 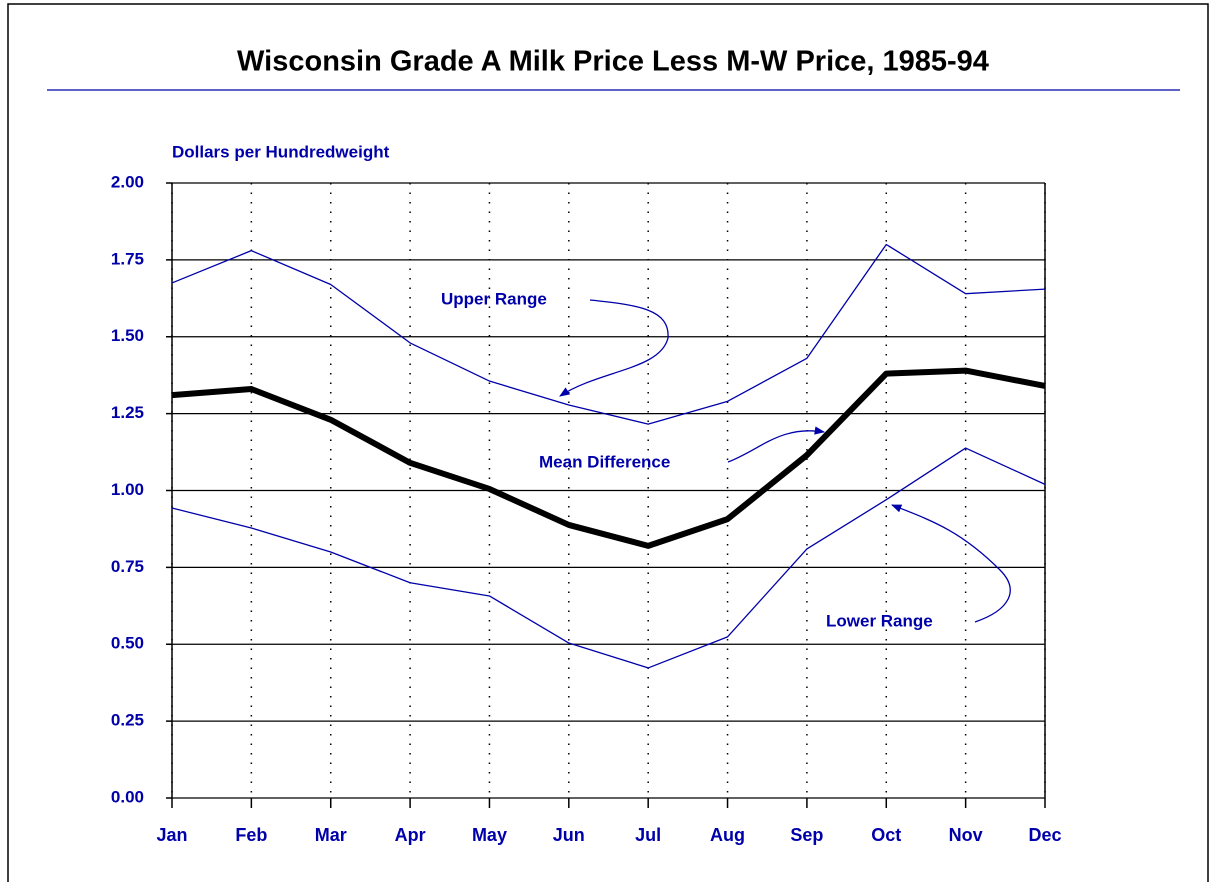 I want to click on x-tick-label: Feb, so click(x=251, y=835).